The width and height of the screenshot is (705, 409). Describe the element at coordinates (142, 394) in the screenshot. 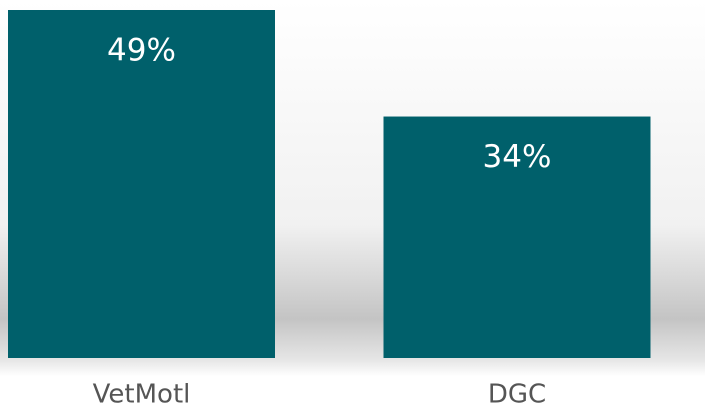

I see `category-label: VetMotl` at that location.